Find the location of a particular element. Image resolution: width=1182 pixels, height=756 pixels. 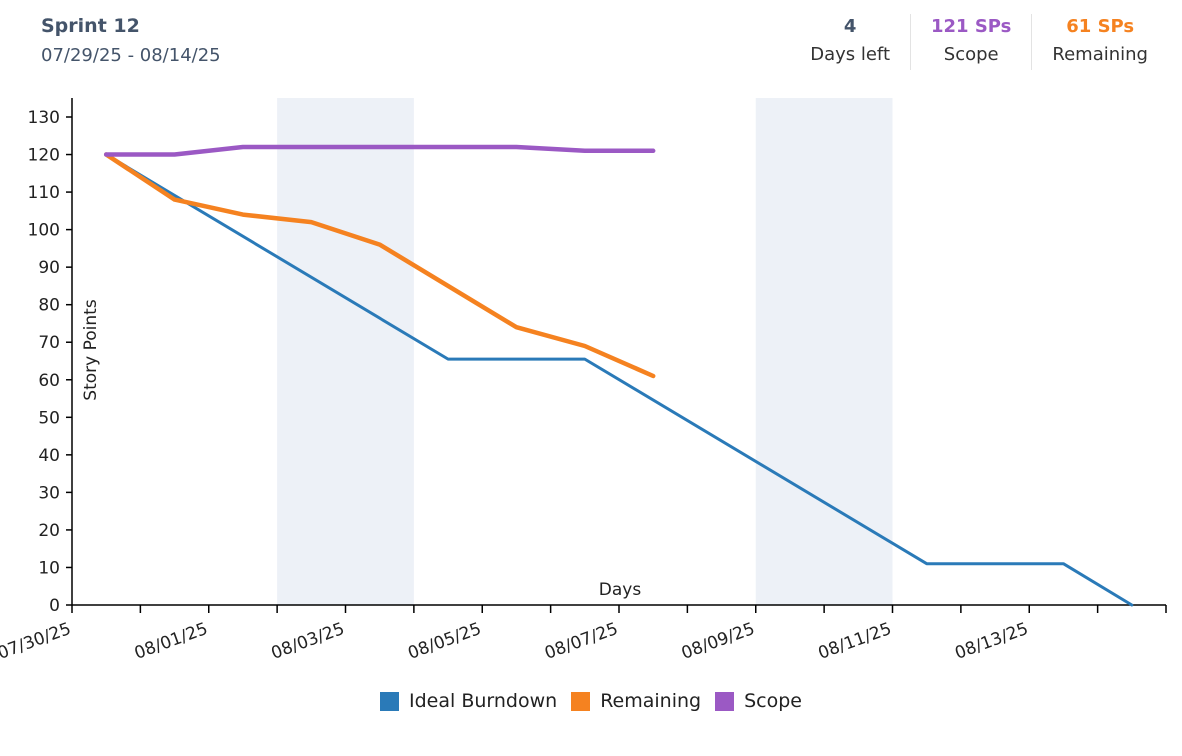

legend-item: Scope is located at coordinates (758, 701).